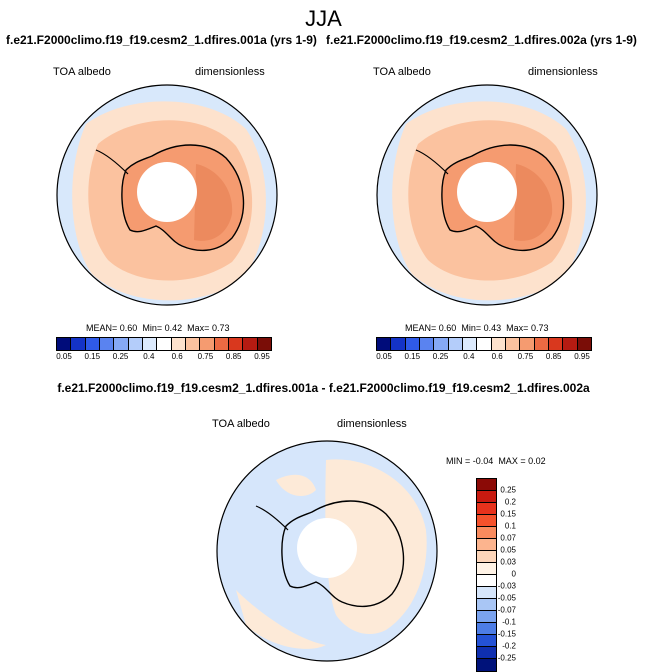 The height and width of the screenshot is (672, 647). What do you see at coordinates (508, 538) in the screenshot?
I see `colorbar-tick-label: 0.07` at bounding box center [508, 538].